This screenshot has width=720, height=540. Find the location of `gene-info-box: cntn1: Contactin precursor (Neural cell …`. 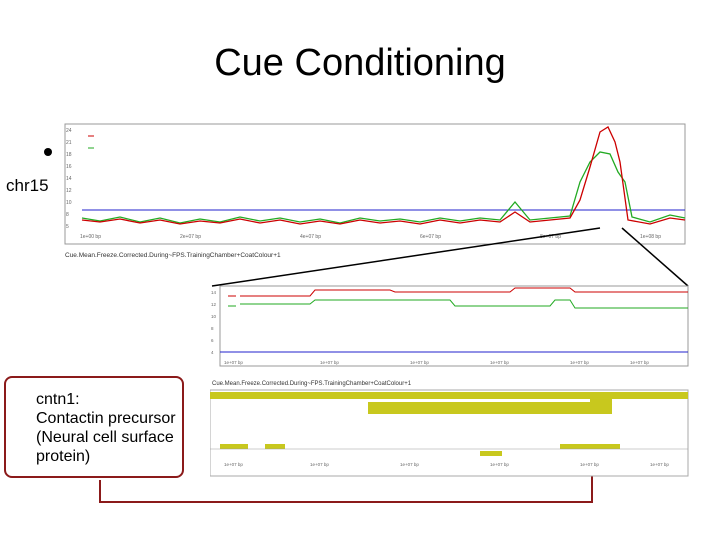

gene-info-box: cntn1: Contactin precursor (Neural cell … is located at coordinates (94, 427).